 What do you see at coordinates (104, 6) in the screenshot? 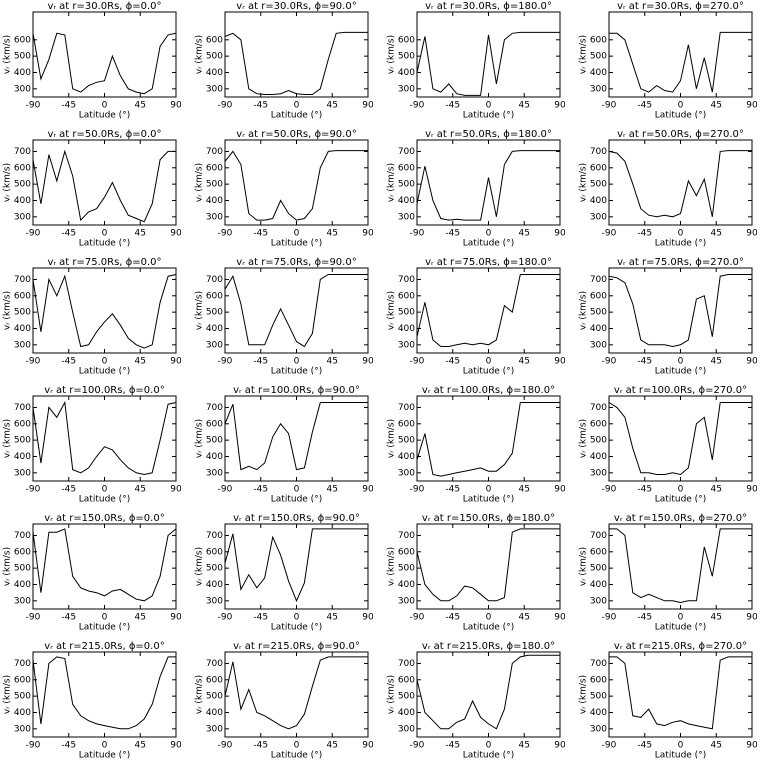
I see `chart-title: vᵣ at r=30.0Rs, ϕ=0.0°` at bounding box center [104, 6].